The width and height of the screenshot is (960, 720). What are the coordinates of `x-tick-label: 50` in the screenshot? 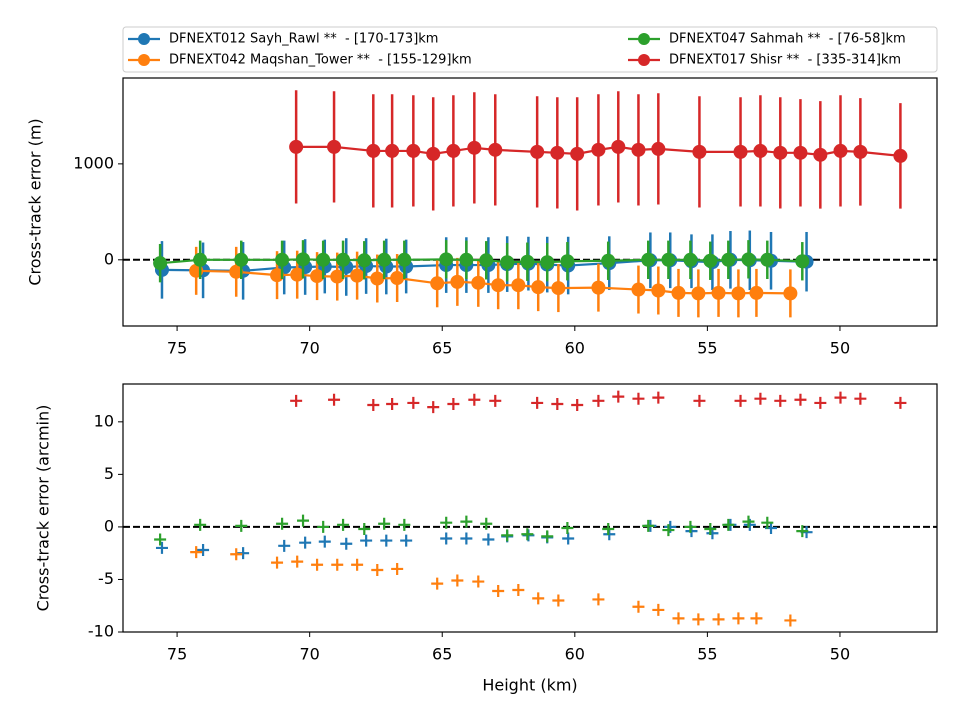 It's located at (840, 348).